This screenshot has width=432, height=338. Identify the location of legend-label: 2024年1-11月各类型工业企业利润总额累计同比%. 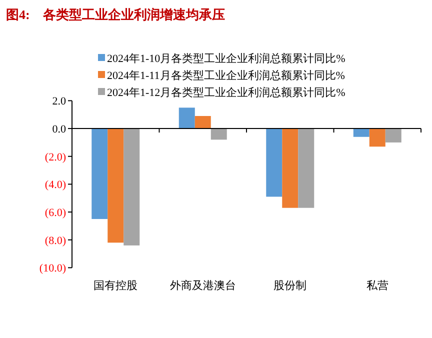
(226, 75).